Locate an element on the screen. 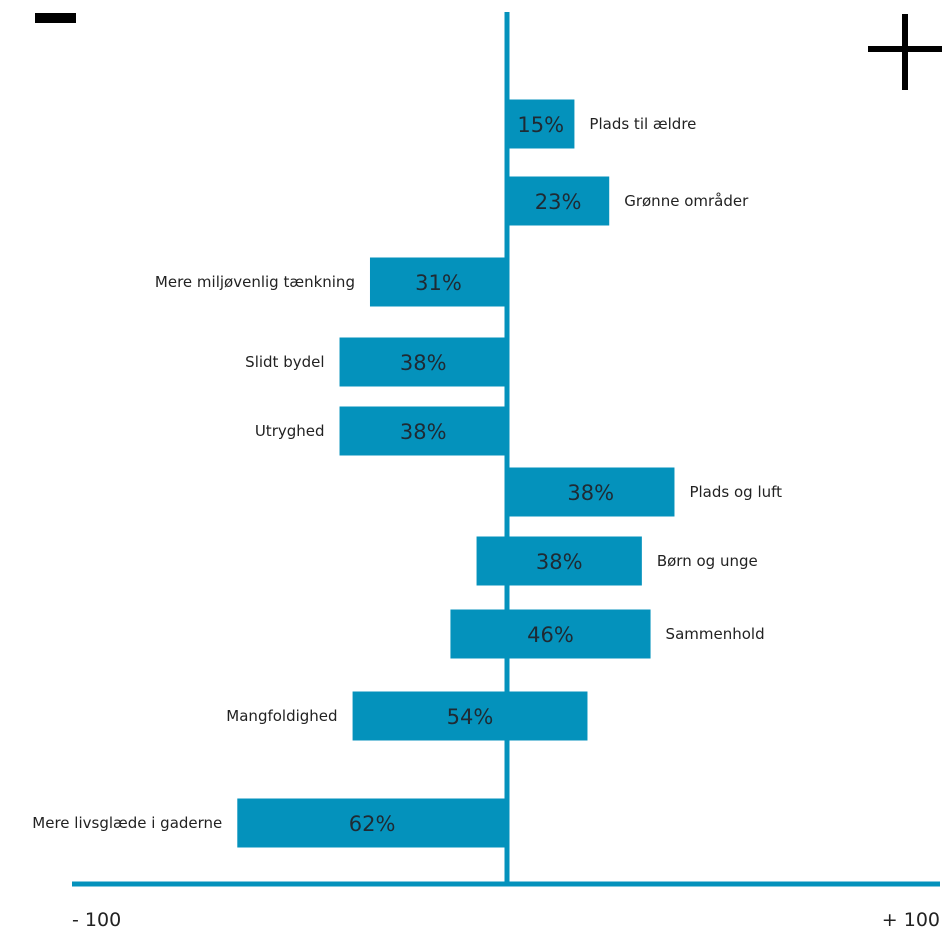 The height and width of the screenshot is (931, 942). category-label-9: Mere livsglæde i gaderne is located at coordinates (127, 823).